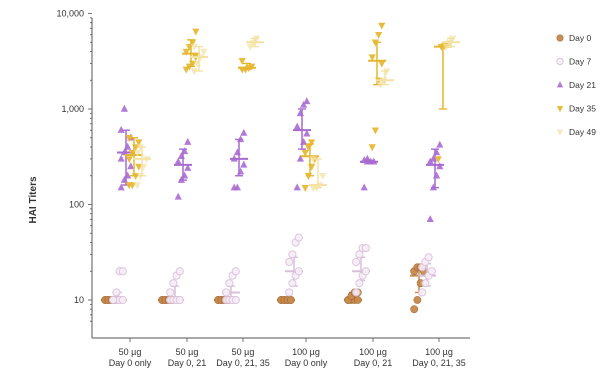  Describe the element at coordinates (130, 363) in the screenshot. I see `x-tick-label-schedule: Day 0 only` at that location.